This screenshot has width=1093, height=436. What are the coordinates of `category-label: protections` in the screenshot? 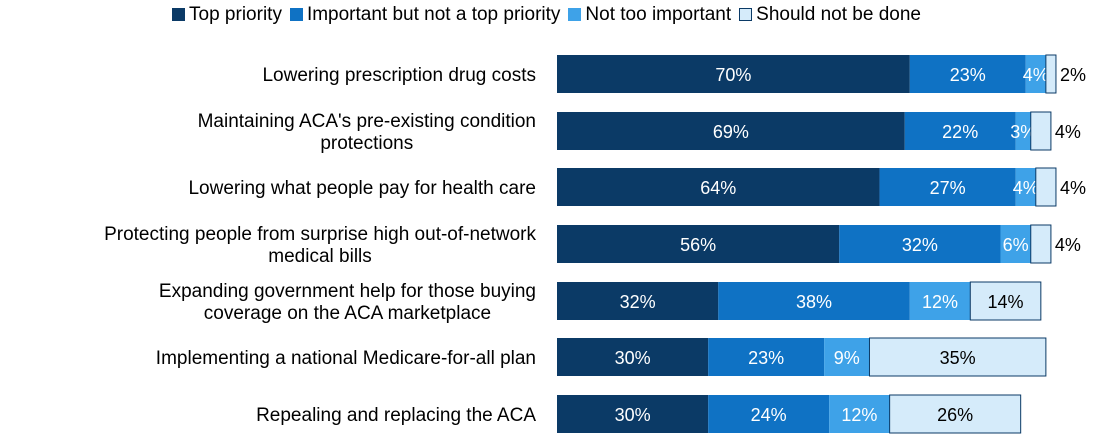 It's located at (366, 143).